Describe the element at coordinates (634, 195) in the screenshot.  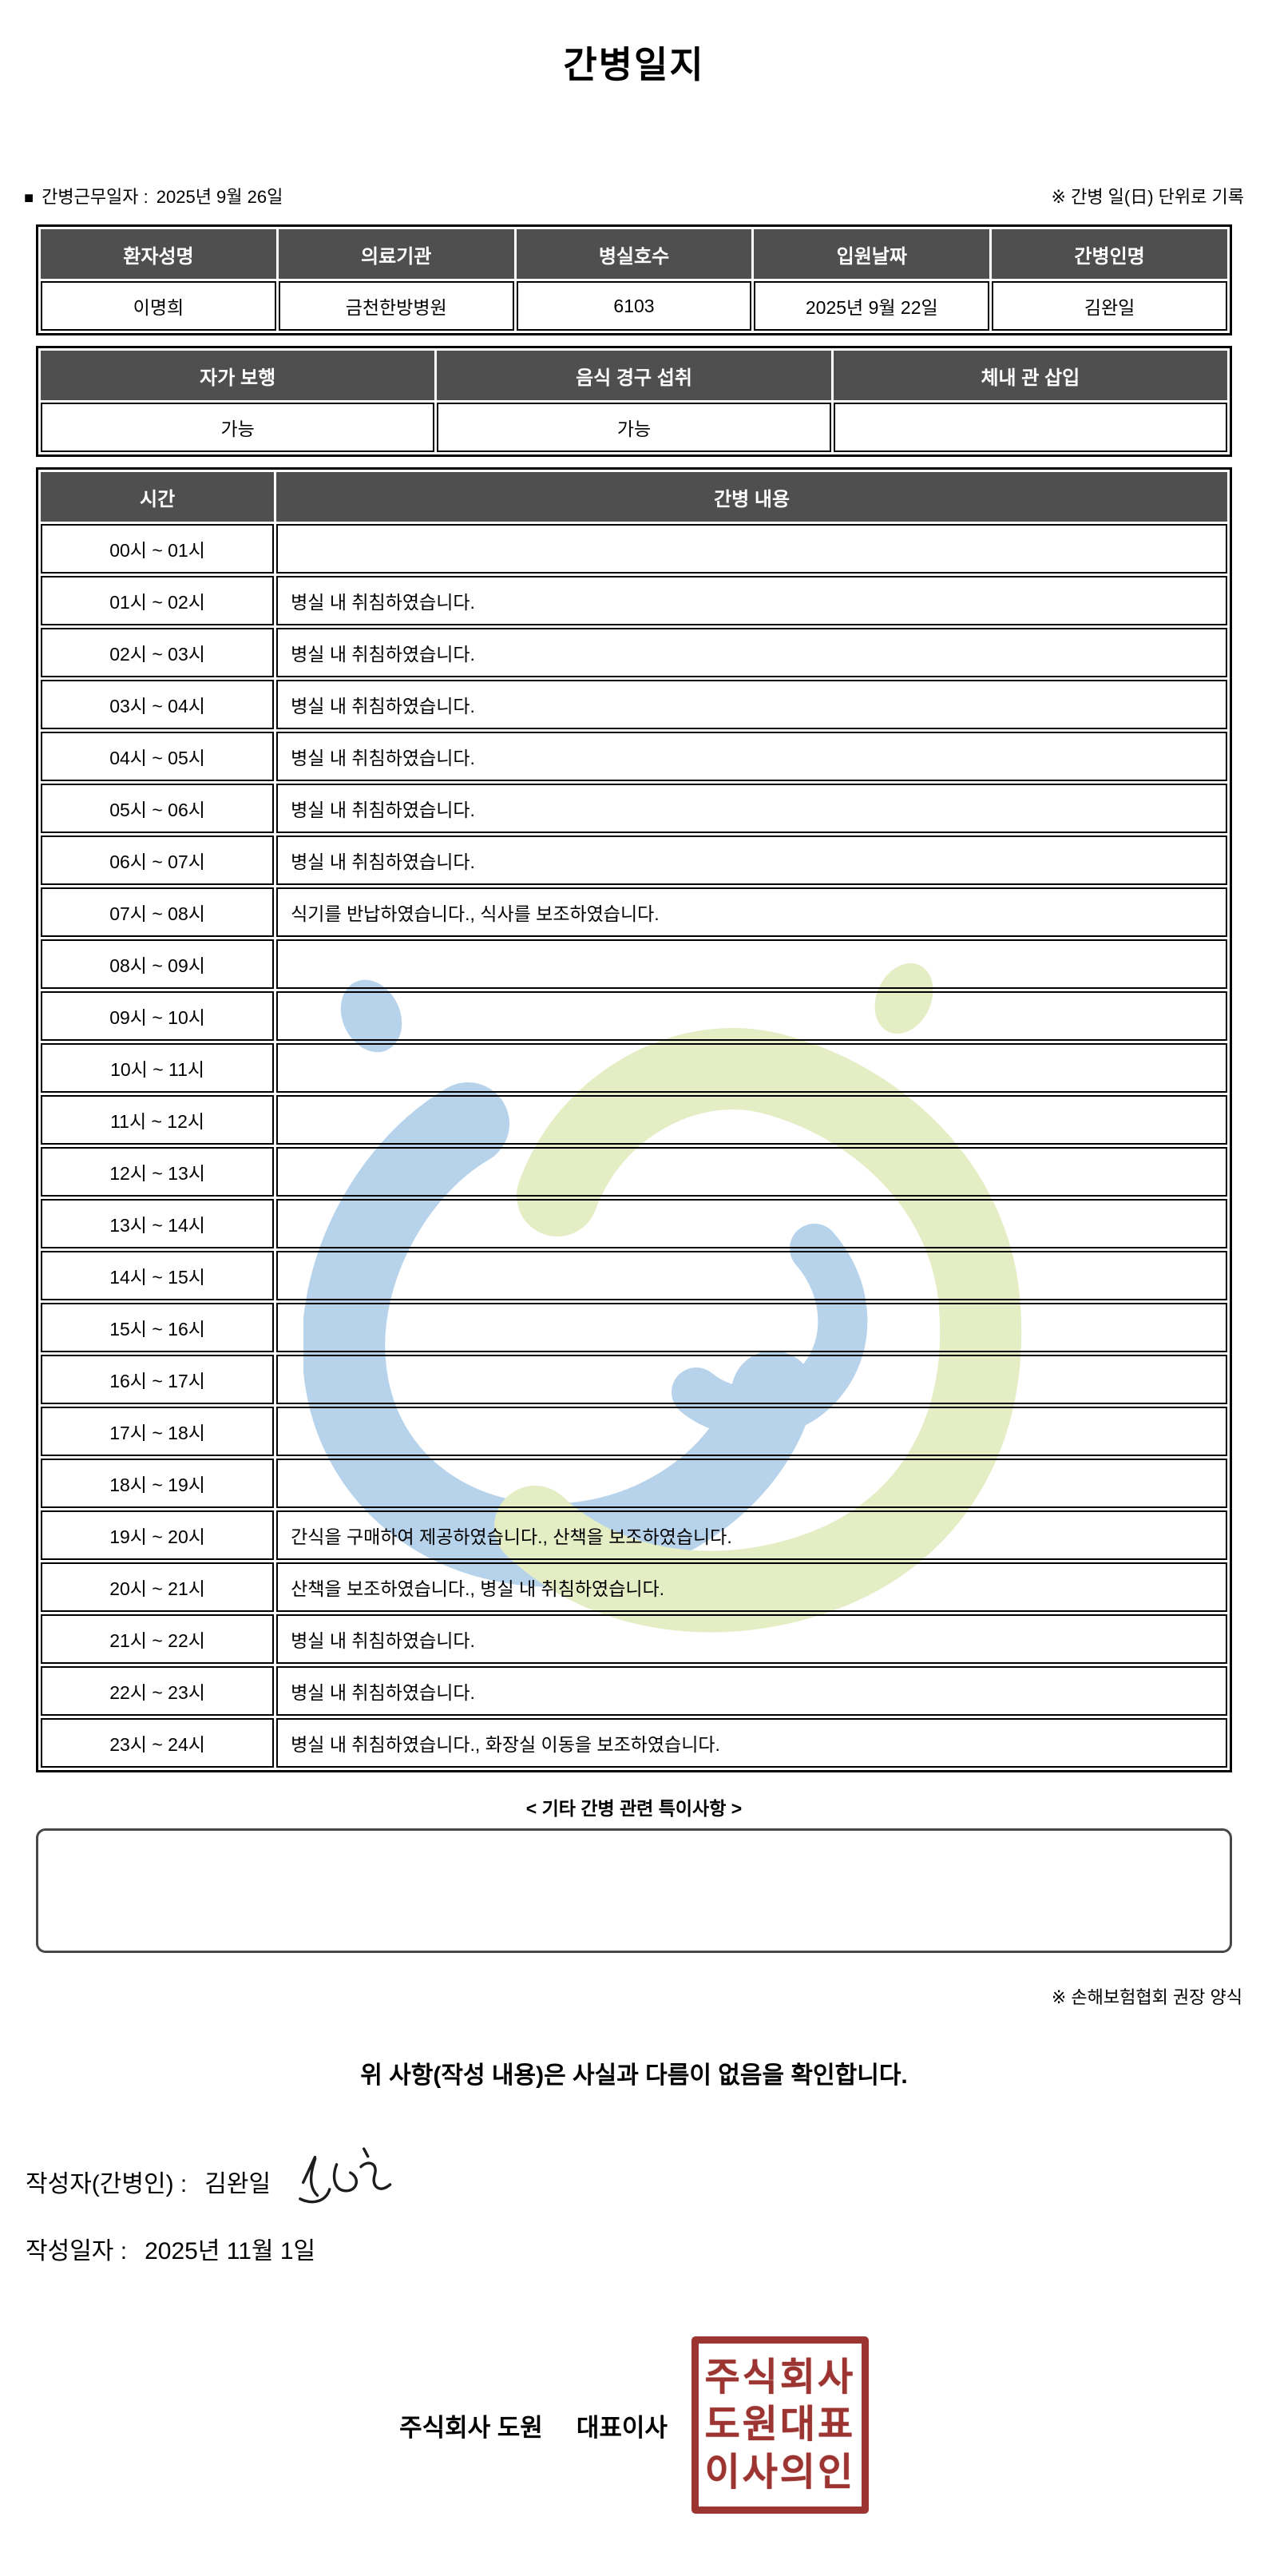
I see `meta-row: ■ 간병근무일자 : 2025년 9월 26일 ※ 간병 일(日) 단위로 기록` at that location.